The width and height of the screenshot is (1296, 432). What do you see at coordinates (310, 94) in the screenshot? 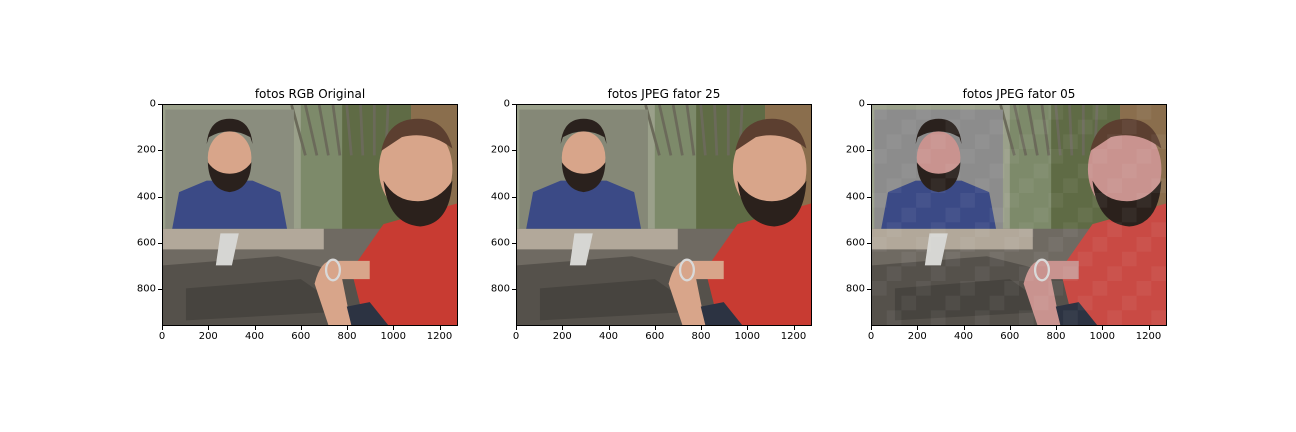
I see `panel-title: fotos RGB Original` at bounding box center [310, 94].